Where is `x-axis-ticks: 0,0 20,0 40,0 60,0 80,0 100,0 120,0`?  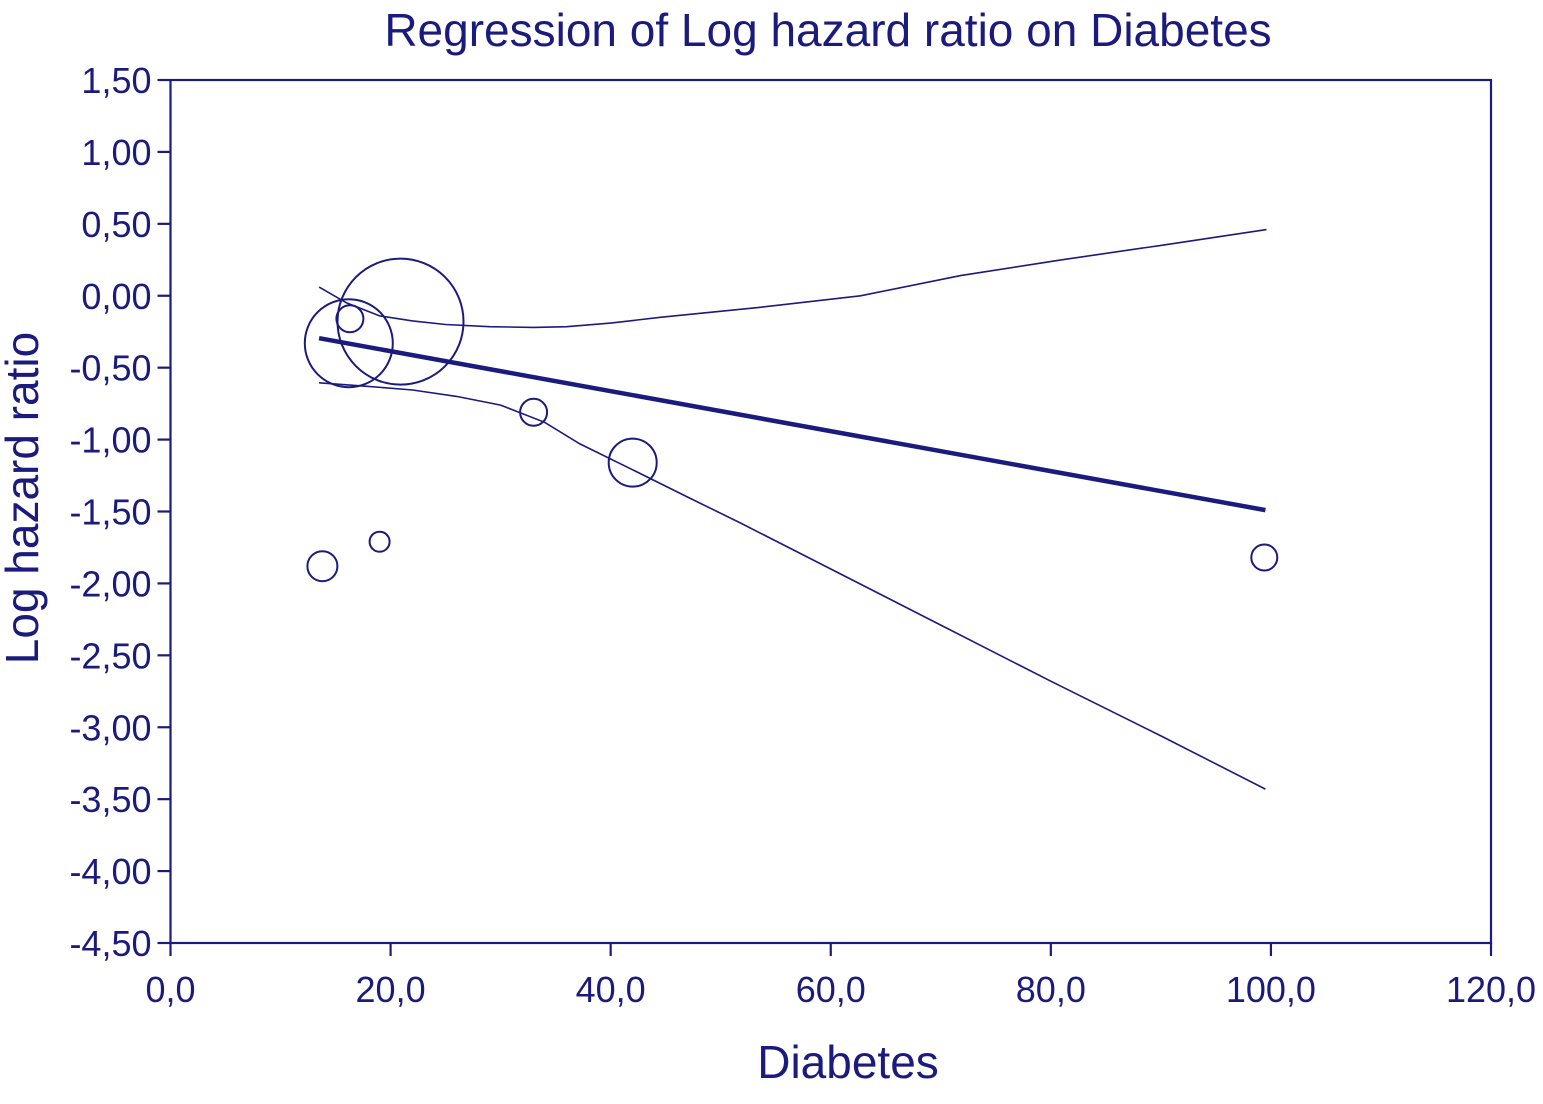
x-axis-ticks: 0,0 20,0 40,0 60,0 80,0 100,0 120,0 is located at coordinates (840, 976).